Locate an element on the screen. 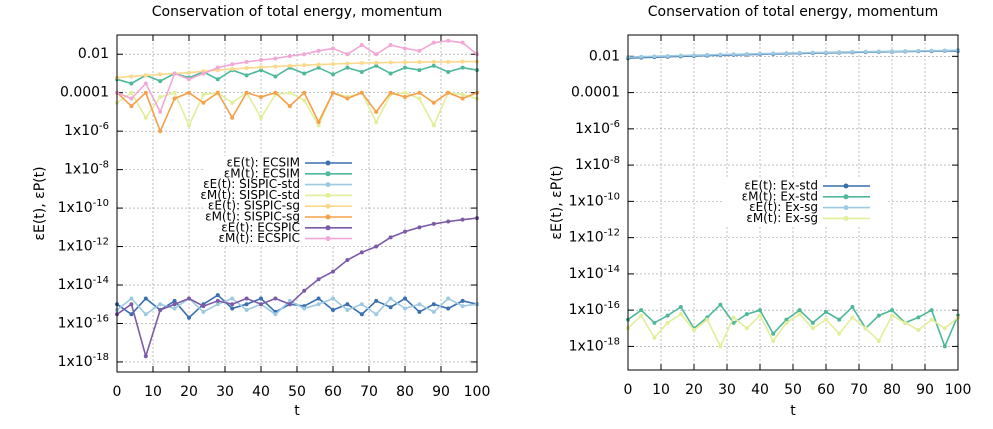 The height and width of the screenshot is (429, 993). legend-label: εE(t): SISPIC-std is located at coordinates (251, 184).